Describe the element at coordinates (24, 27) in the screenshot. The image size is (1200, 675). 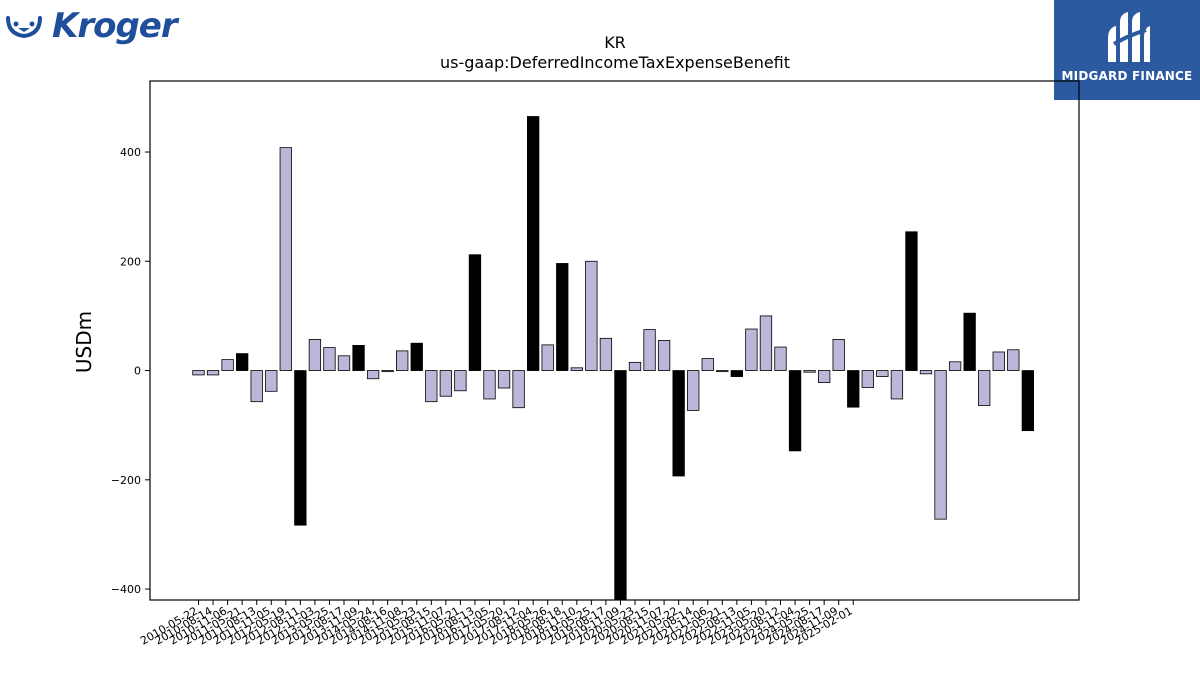
I see `kroger-smile-icon` at that location.